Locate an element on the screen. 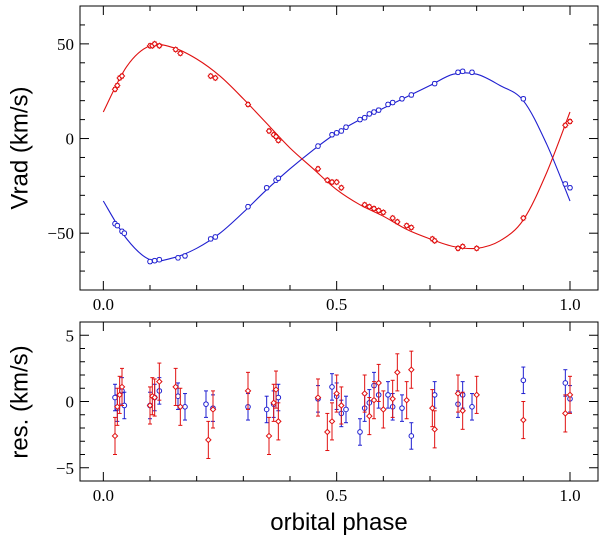 The height and width of the screenshot is (549, 600). y-tick-label: −5 is located at coordinates (65, 468).